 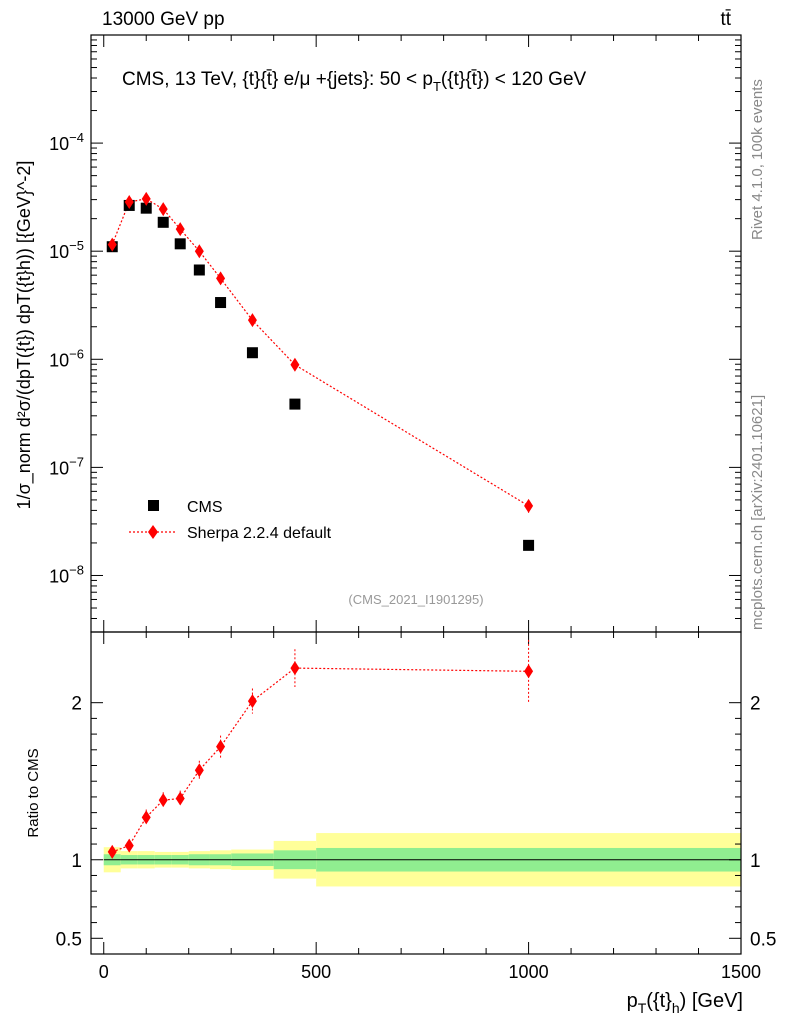 I want to click on y-tick-label: 10⁻⁷, so click(x=66, y=466).